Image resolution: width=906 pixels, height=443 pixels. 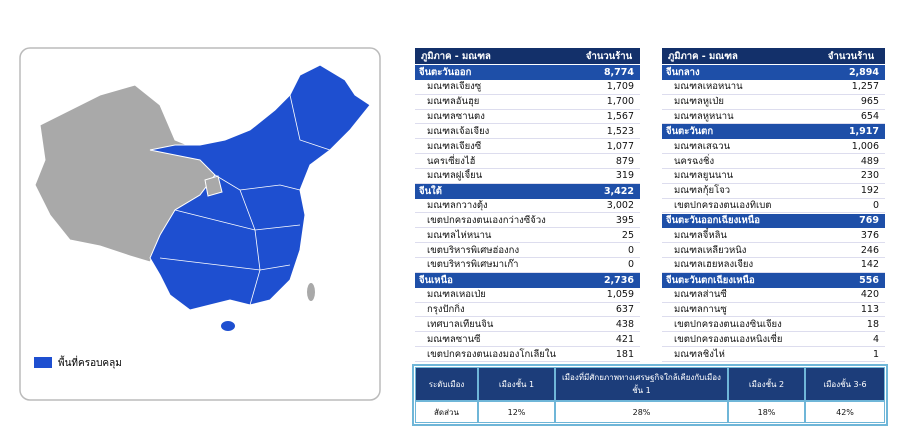 I want to click on store-count: 438, so click(x=609, y=325).